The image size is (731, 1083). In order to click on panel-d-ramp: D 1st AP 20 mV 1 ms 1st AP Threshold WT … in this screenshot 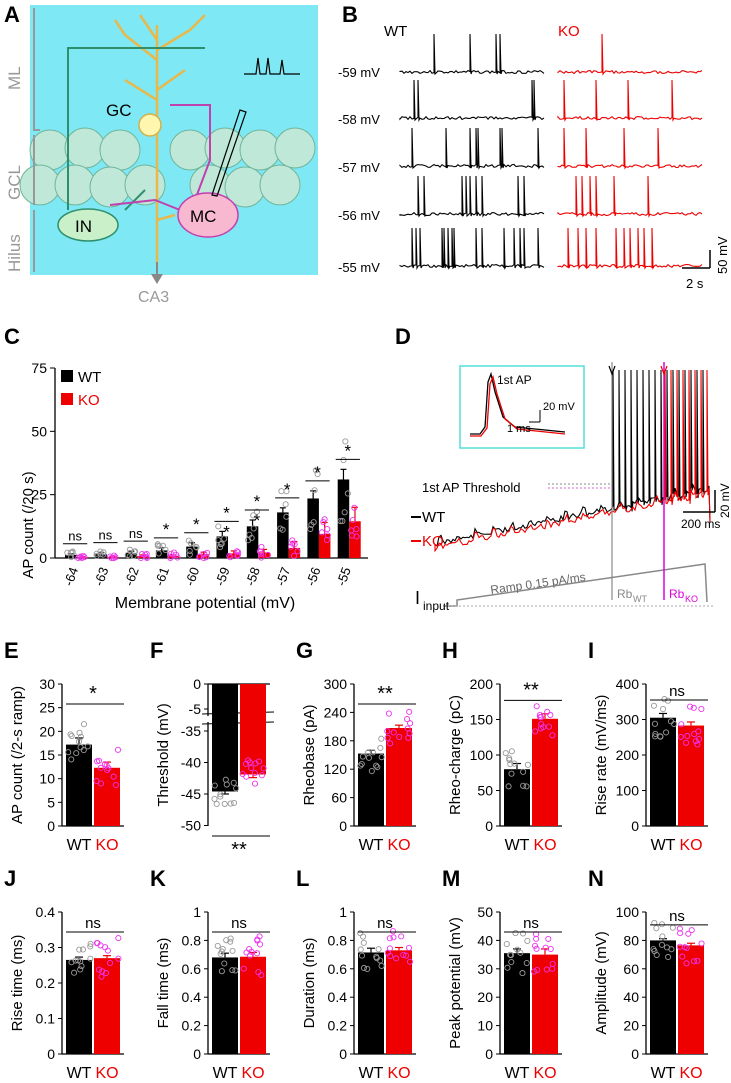, I will do `click(563, 468)`.